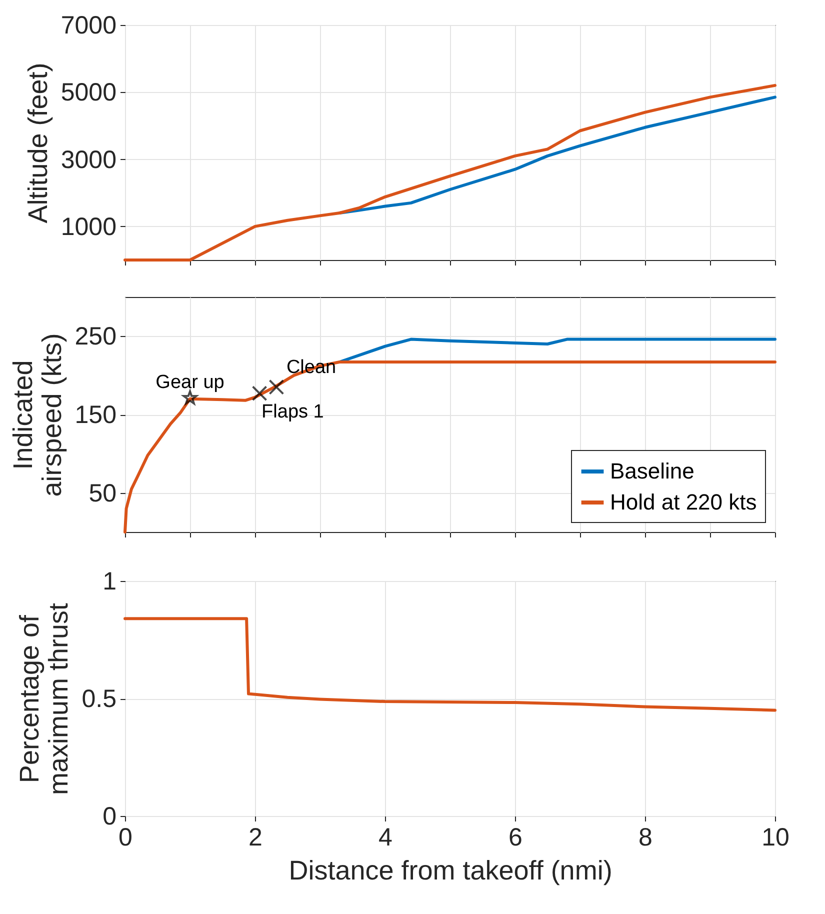 The height and width of the screenshot is (914, 825). I want to click on y-axis-title: Percentage of maximum thrust, so click(44, 699).